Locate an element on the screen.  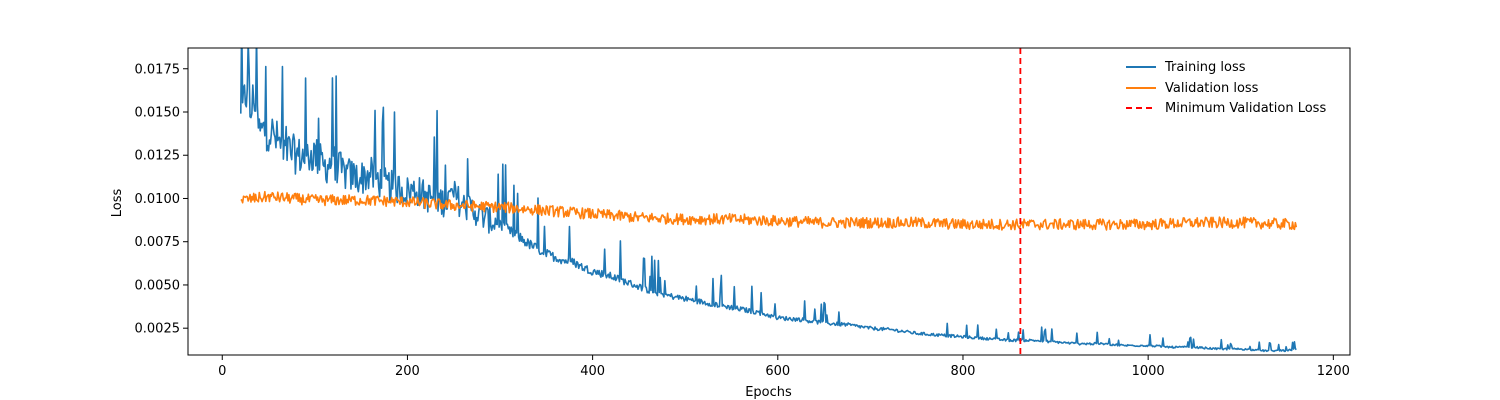
legend-label-min-val: Minimum Validation Loss is located at coordinates (1245, 108).